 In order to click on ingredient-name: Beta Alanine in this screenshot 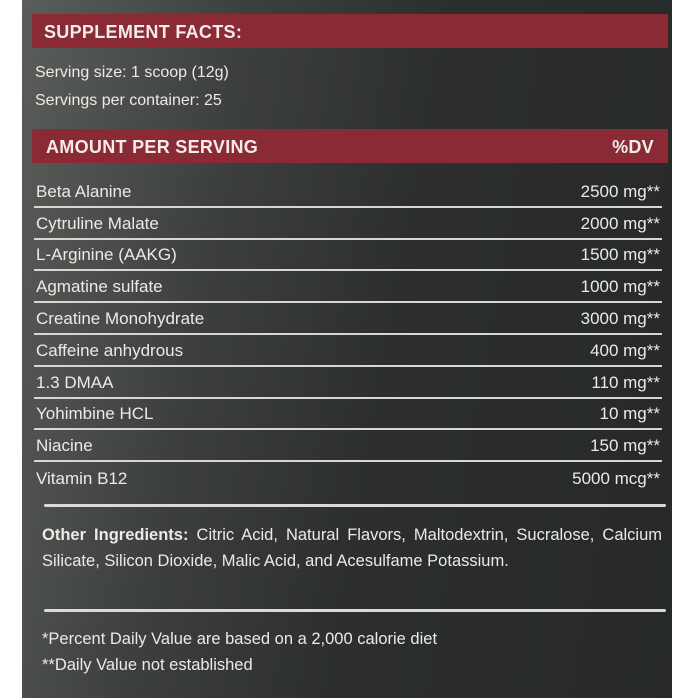, I will do `click(84, 191)`.